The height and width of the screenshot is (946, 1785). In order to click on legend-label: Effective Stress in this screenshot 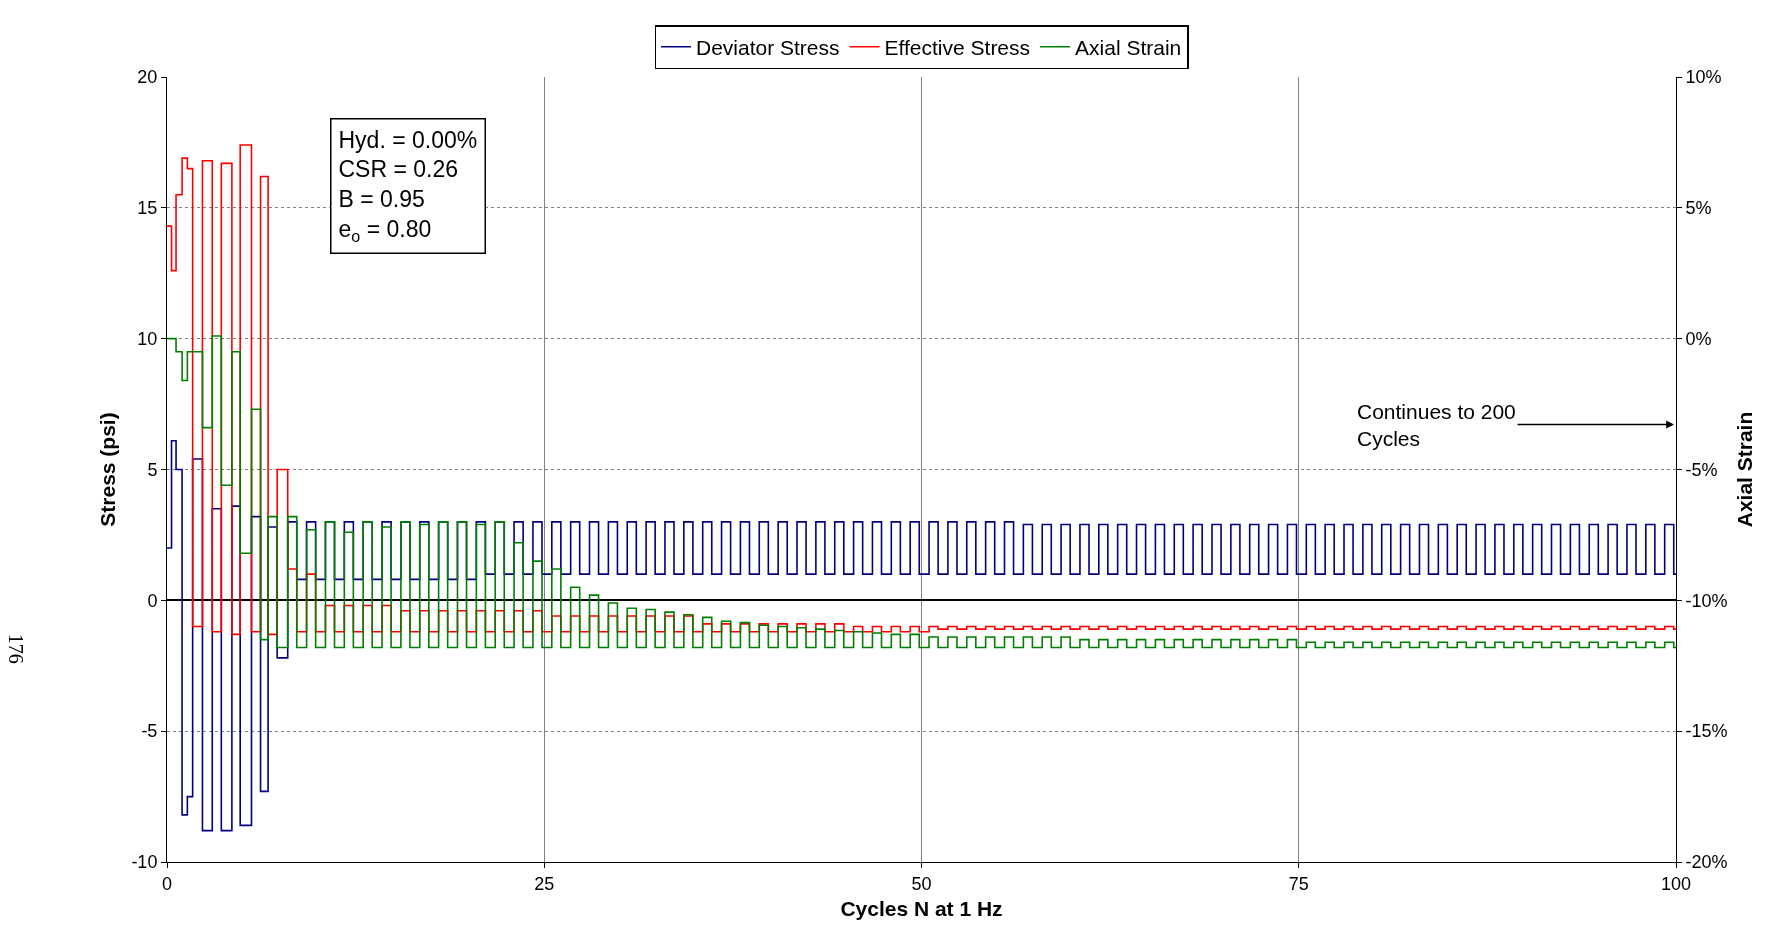, I will do `click(957, 47)`.